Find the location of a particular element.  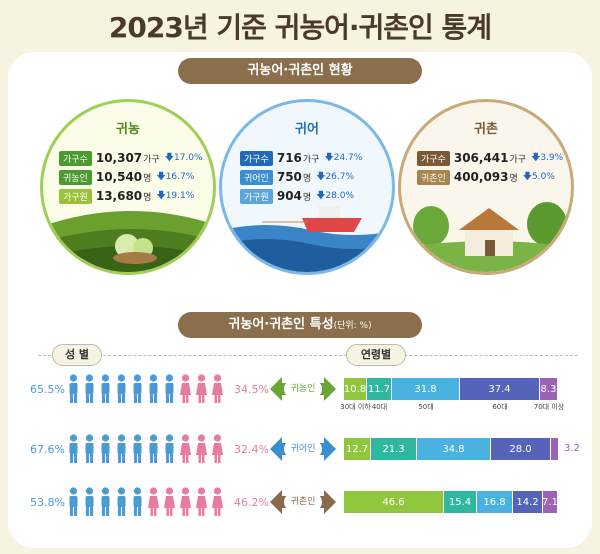

rural-title: 귀촌 is located at coordinates (486, 129).